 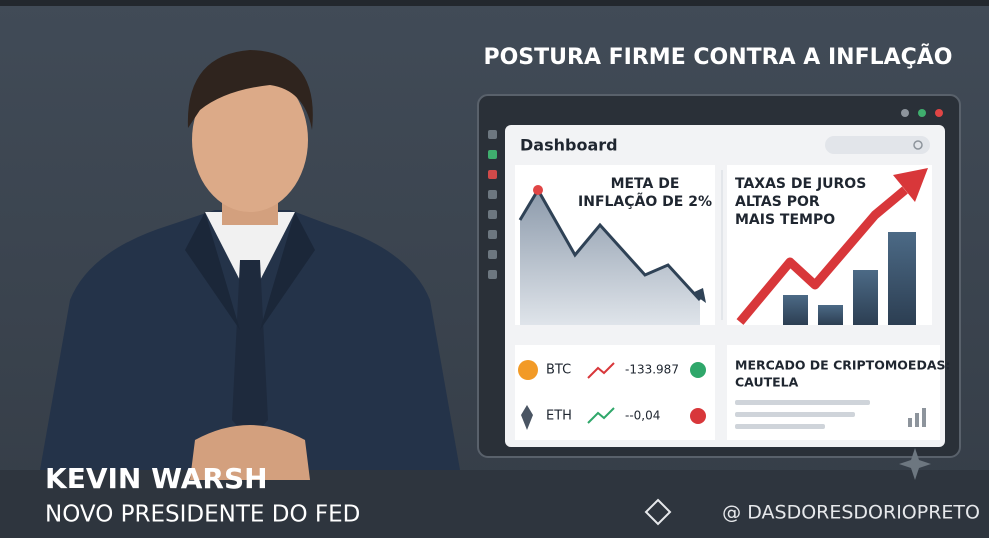 I want to click on hands, so click(x=250, y=452).